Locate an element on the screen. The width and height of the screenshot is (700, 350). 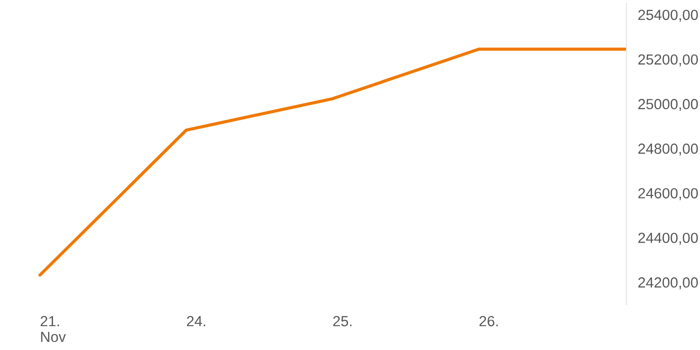
x-tick-label: 21. Nov is located at coordinates (53, 329).